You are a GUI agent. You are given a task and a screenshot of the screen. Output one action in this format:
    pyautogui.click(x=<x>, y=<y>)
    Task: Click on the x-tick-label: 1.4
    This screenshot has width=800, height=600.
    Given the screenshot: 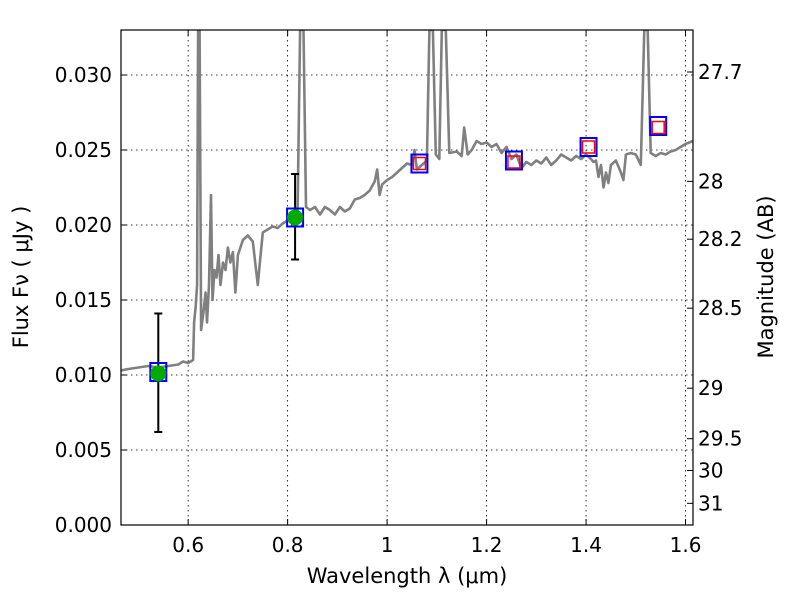 What is the action you would take?
    pyautogui.click(x=586, y=545)
    